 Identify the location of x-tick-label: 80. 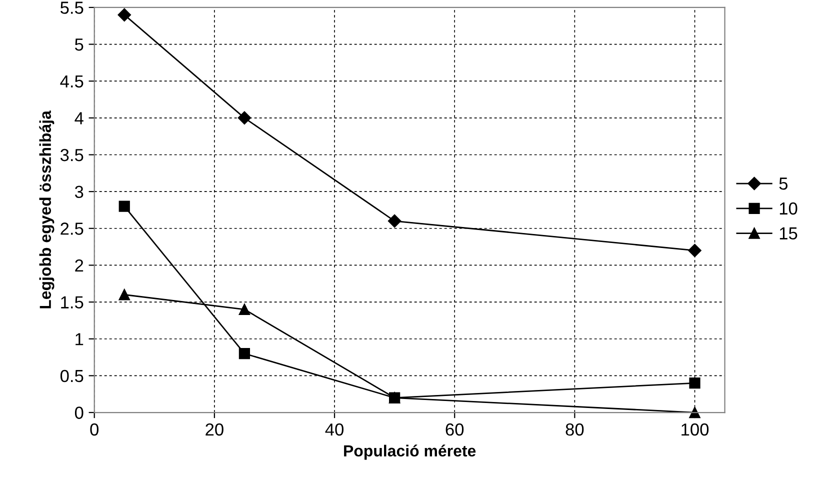
(575, 429).